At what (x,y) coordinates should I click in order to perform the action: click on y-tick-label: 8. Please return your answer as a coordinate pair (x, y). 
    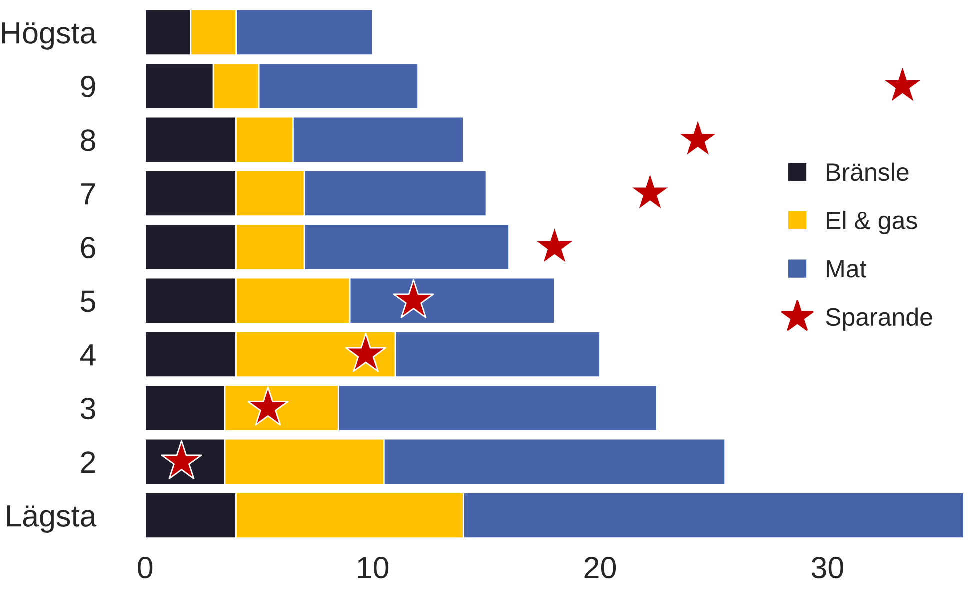
    Looking at the image, I should click on (88, 141).